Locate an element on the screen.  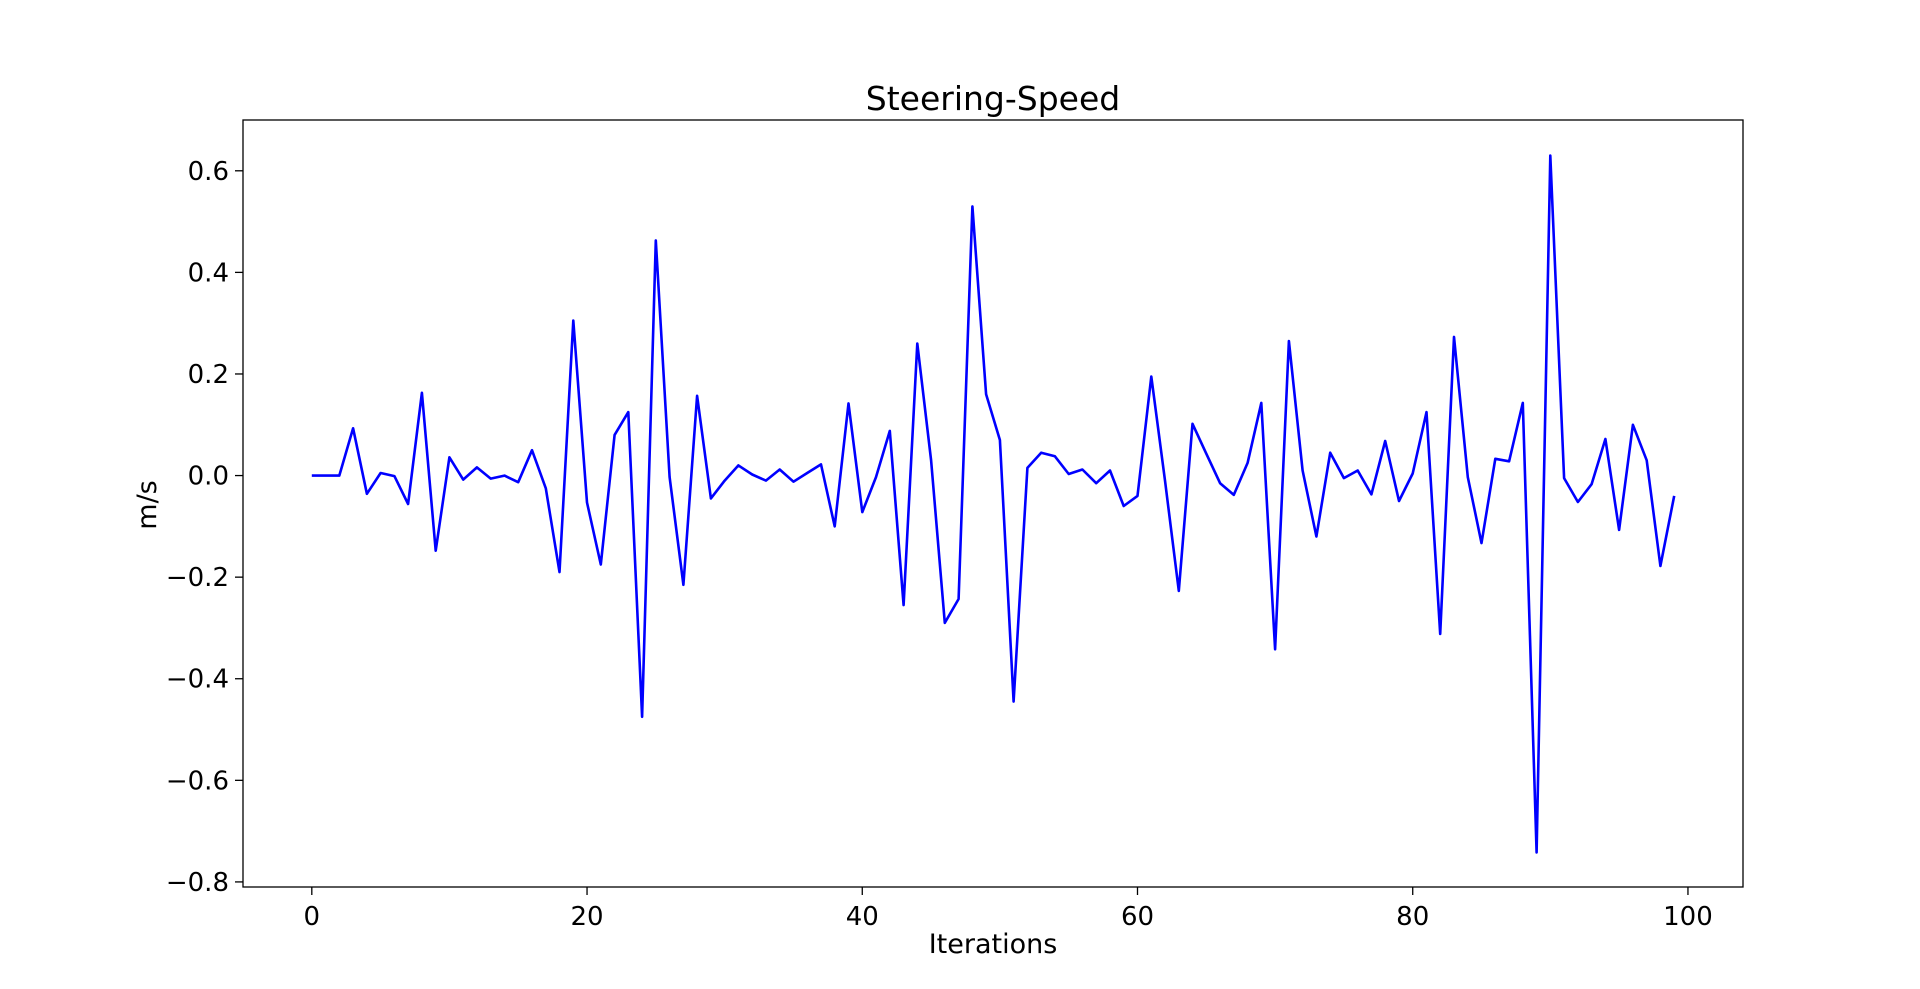
y-axis: 0.6 0.4 0.2 0.0 −0.2 −0.4 −0.6 −0.8 is located at coordinates (204, 527).